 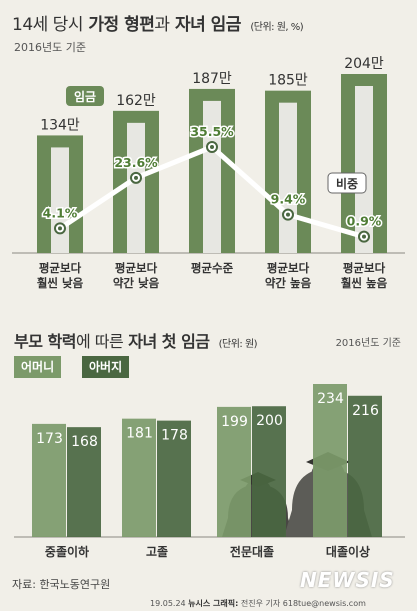 I want to click on tag-wage-bg, so click(x=85, y=96).